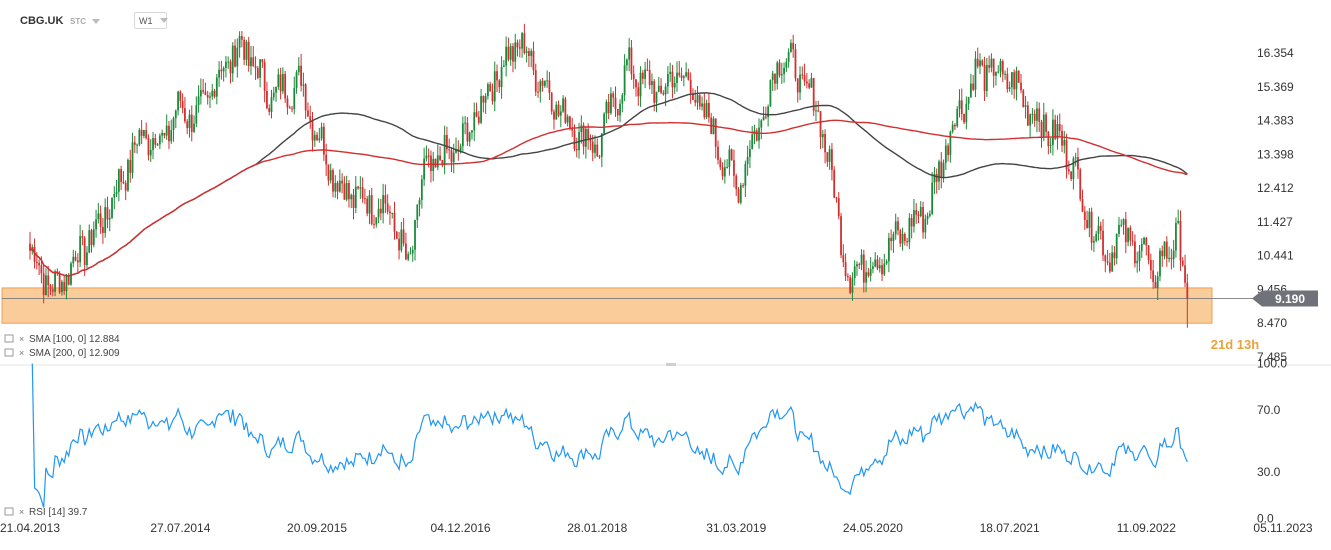 The image size is (1331, 550). I want to click on price-tick-label: 10.441, so click(1275, 256).